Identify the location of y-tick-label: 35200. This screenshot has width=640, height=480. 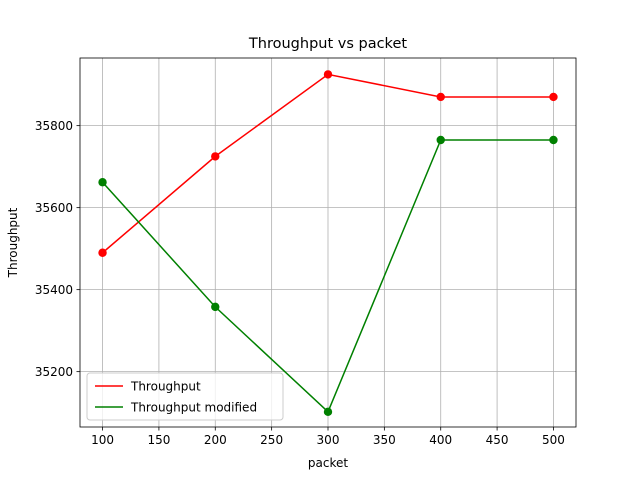
(54, 372).